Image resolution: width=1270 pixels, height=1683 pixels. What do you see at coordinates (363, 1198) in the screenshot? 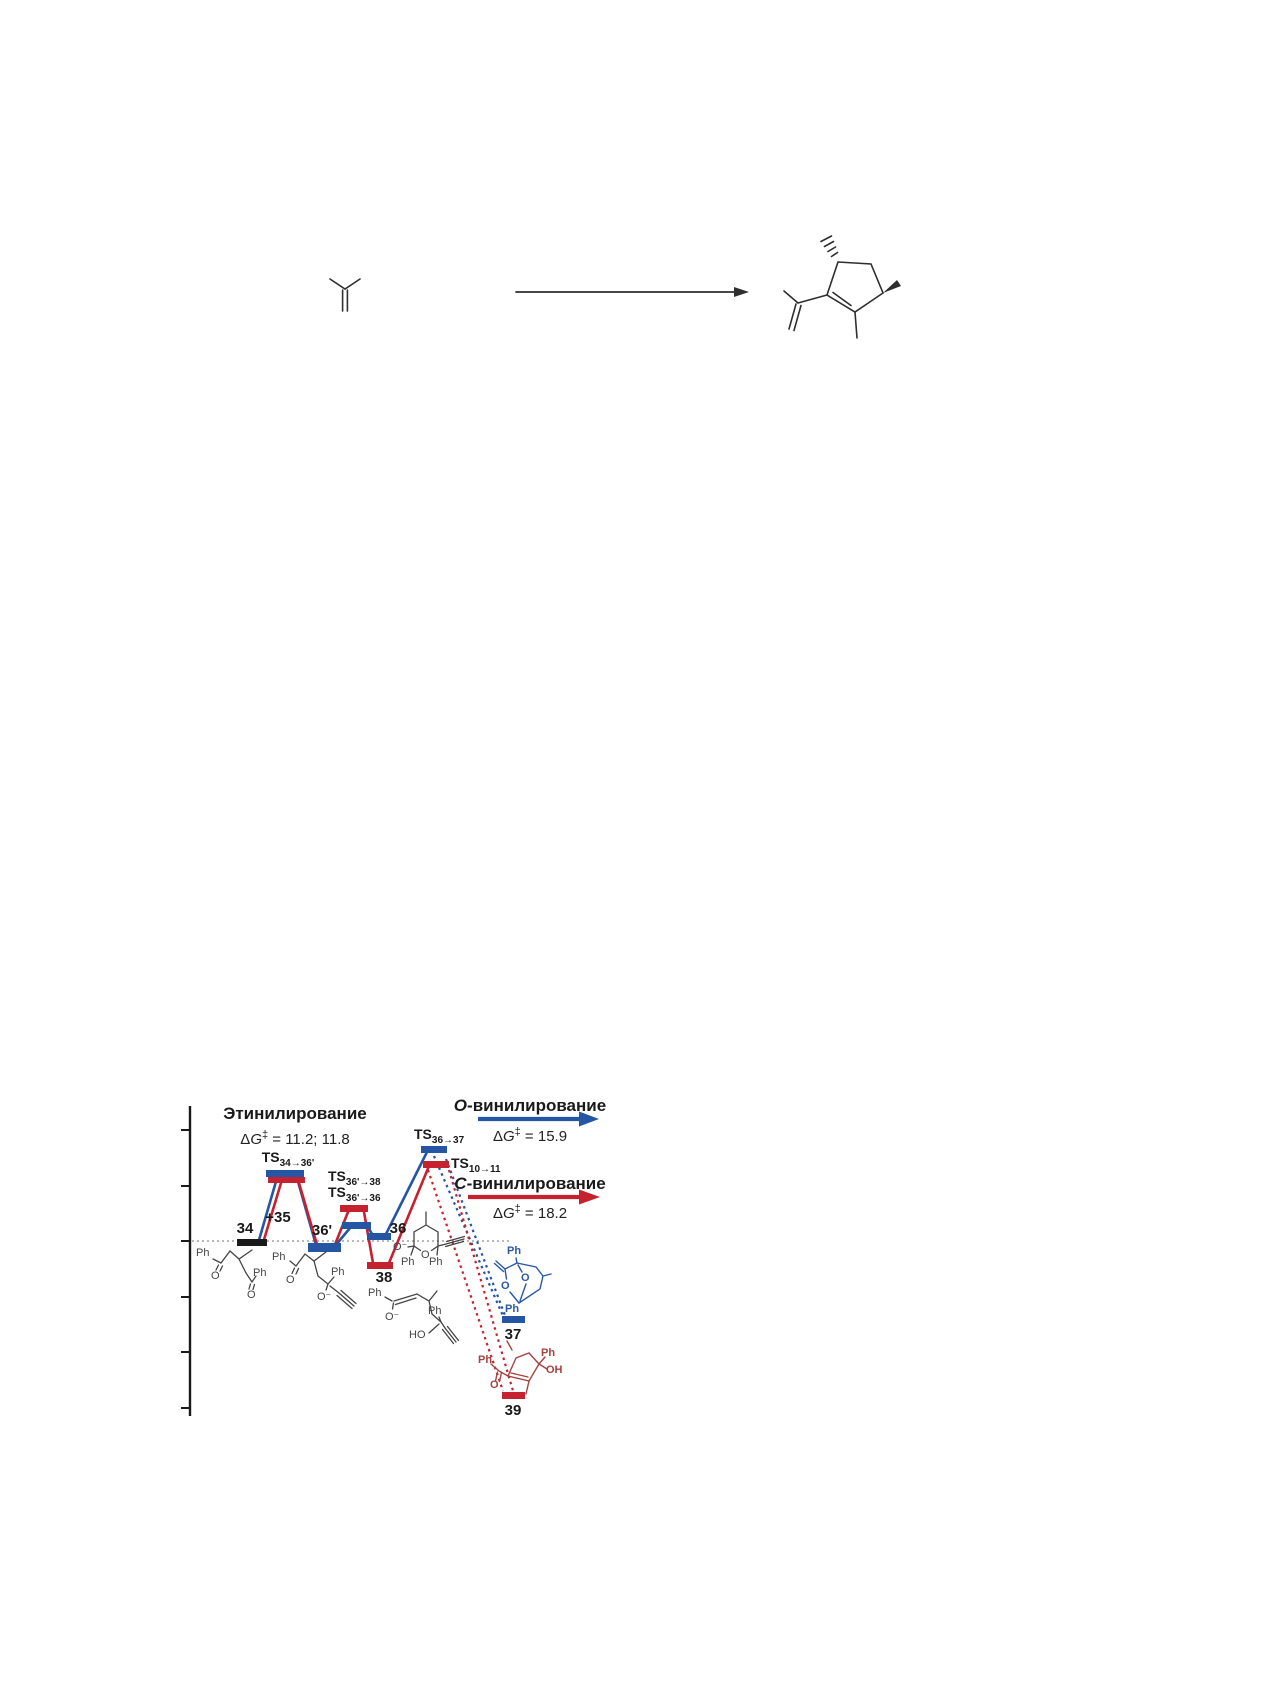
I see `ts-sub: 36'→36` at bounding box center [363, 1198].